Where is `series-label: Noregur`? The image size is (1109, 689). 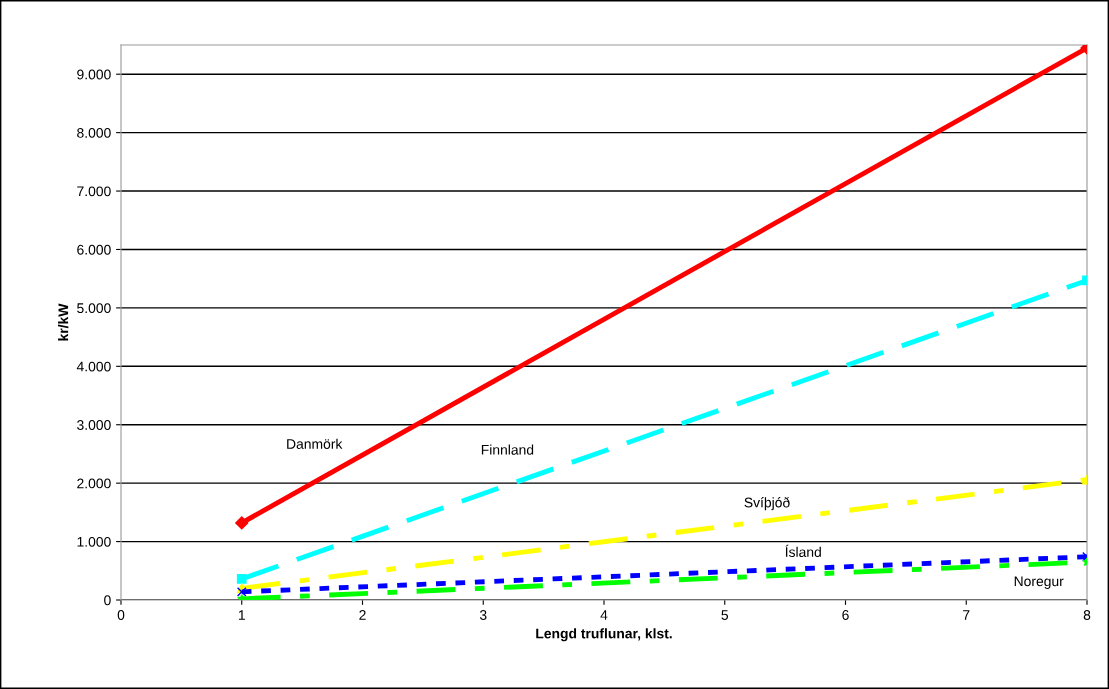
series-label: Noregur is located at coordinates (1039, 582).